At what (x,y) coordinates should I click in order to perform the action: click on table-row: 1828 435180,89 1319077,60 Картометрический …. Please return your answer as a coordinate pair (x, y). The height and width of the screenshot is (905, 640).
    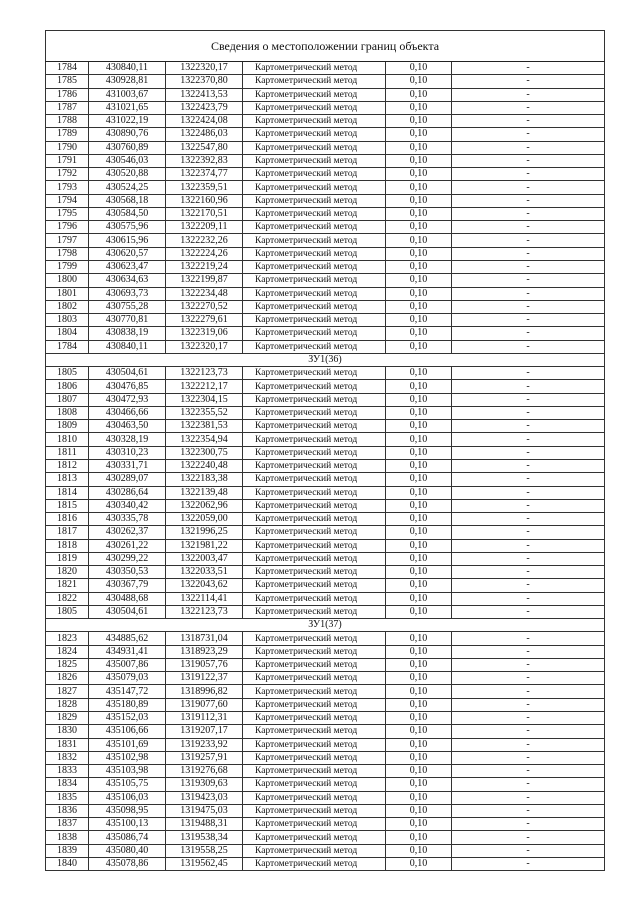
    Looking at the image, I should click on (325, 705).